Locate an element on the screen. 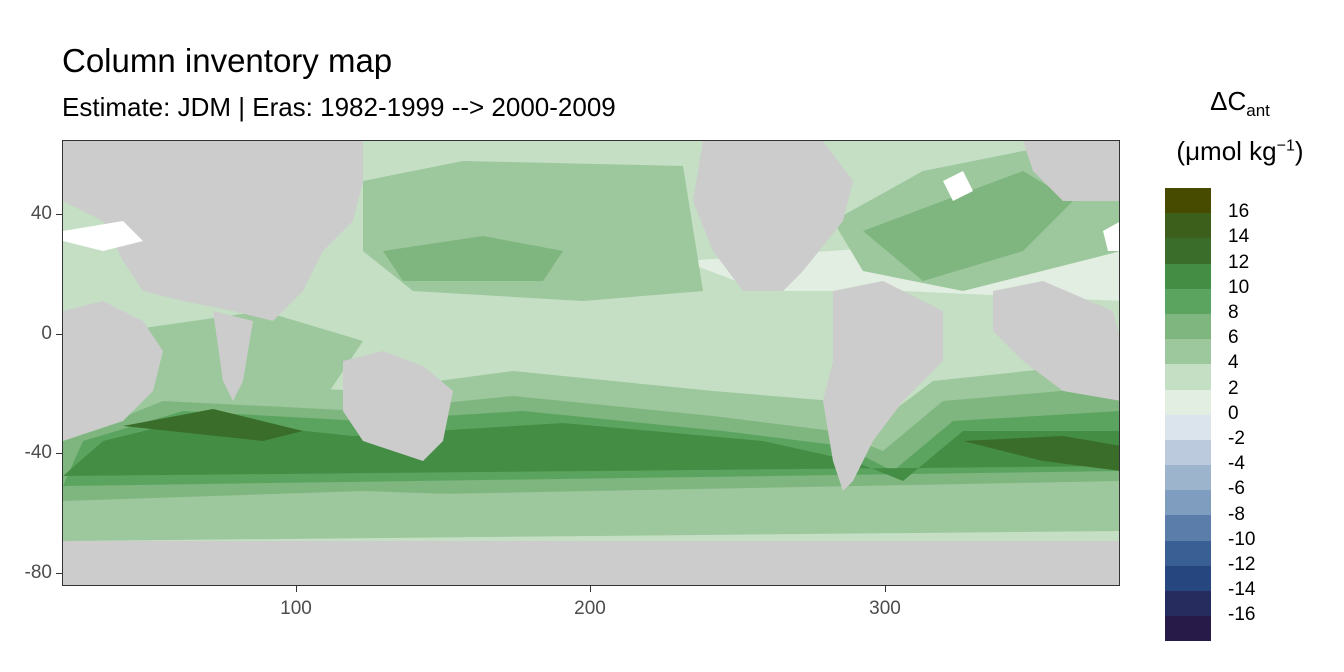 This screenshot has width=1344, height=672. y-tick-label-40: 40 is located at coordinates (41, 213).